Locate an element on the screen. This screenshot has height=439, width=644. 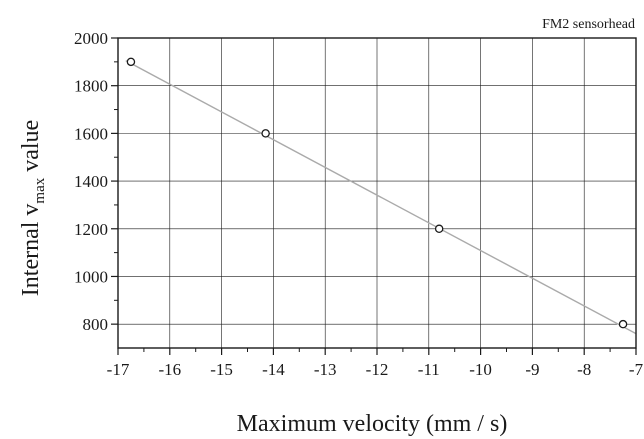
x-tick-label: -15 is located at coordinates (221, 369).